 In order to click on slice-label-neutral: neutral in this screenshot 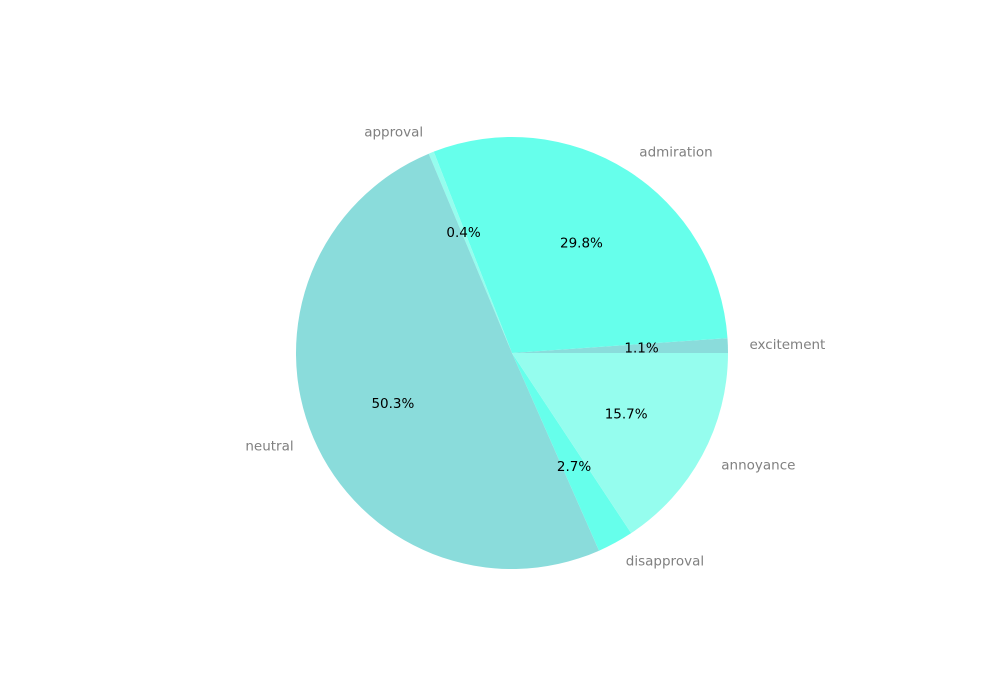, I will do `click(269, 447)`.